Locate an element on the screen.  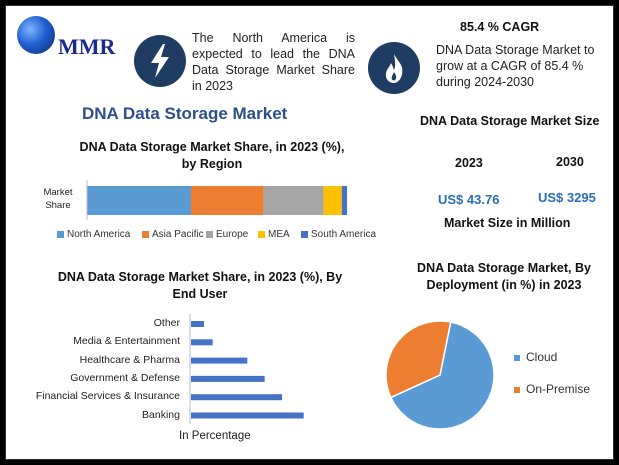
region-segment-europe is located at coordinates (293, 200).